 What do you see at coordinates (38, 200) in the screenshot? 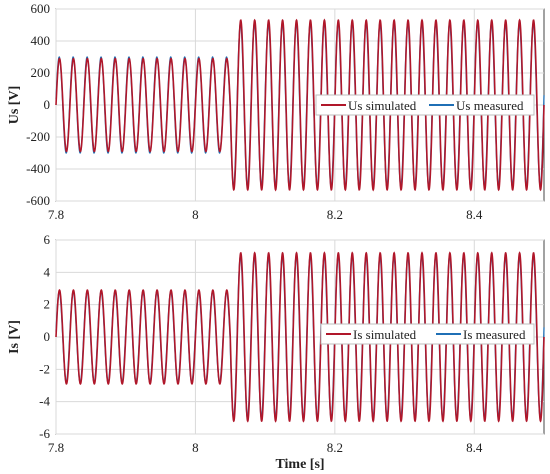
I see `y-tick-label: -600` at bounding box center [38, 200].